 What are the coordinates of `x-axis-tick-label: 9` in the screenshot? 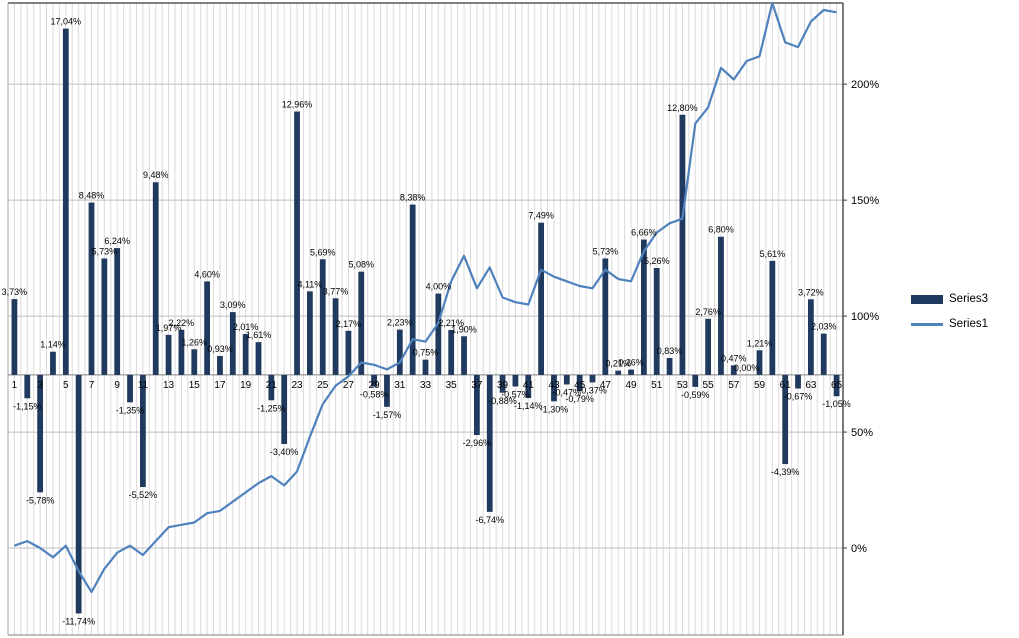 It's located at (117, 385).